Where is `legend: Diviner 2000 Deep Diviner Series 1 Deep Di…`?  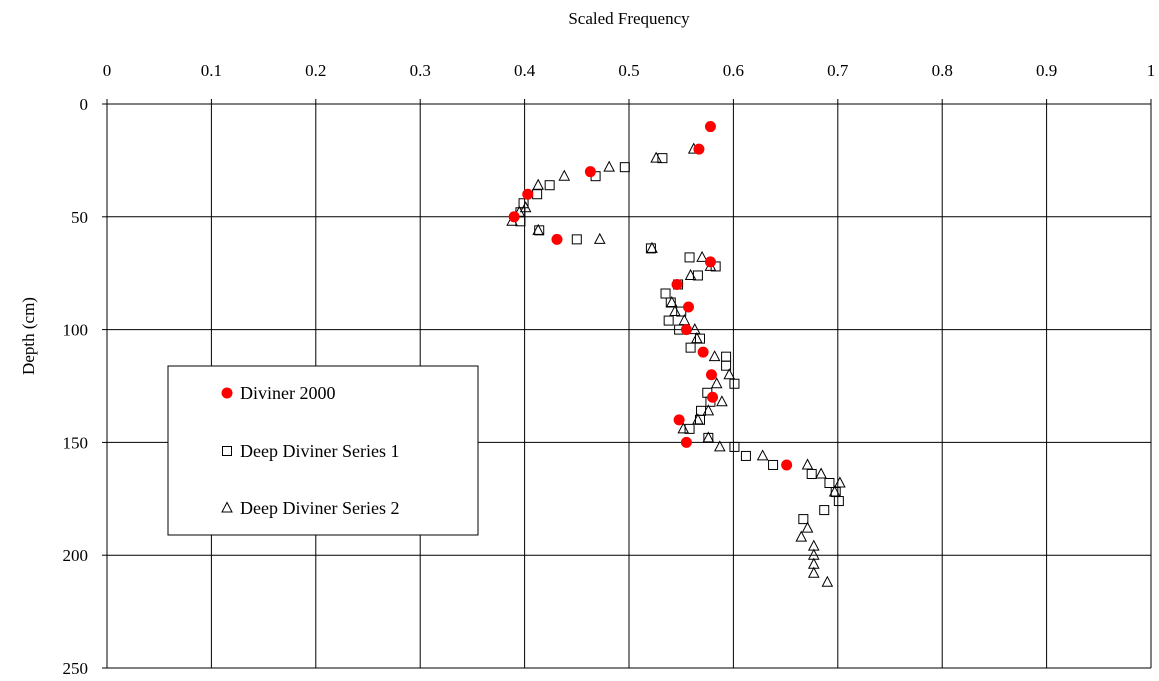 legend: Diviner 2000 Deep Diviner Series 1 Deep Di… is located at coordinates (323, 450).